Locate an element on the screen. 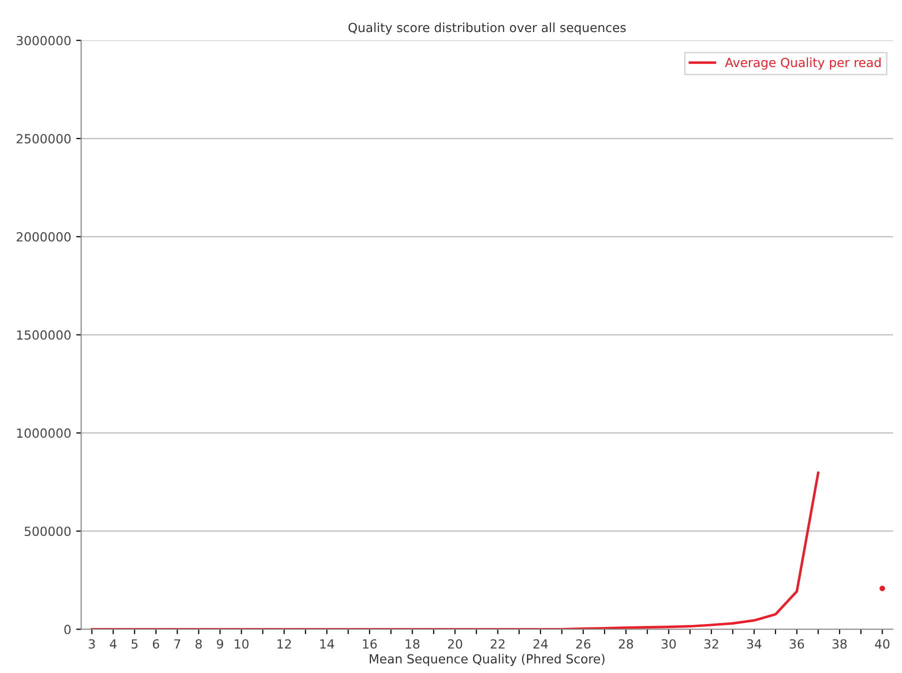 The image size is (902, 673). x-tick-label: 18 is located at coordinates (413, 644).